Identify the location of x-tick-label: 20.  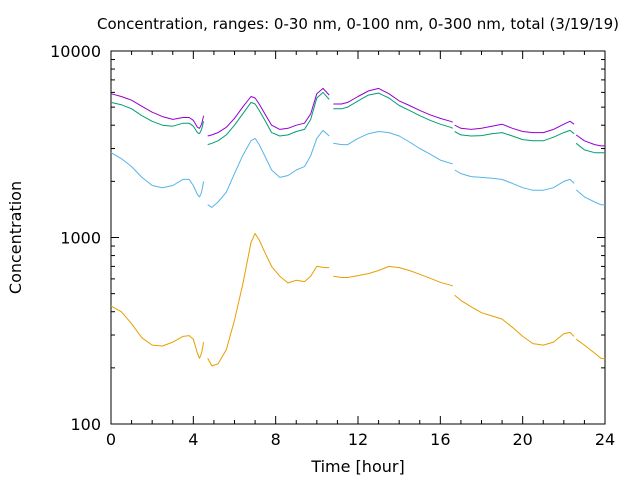
(522, 439).